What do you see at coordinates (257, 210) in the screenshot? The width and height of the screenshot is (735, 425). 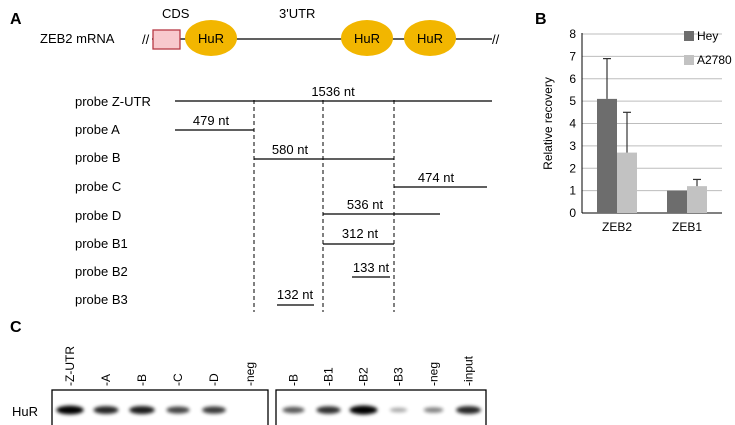 I see `probe-d: probe D 536 nt` at bounding box center [257, 210].